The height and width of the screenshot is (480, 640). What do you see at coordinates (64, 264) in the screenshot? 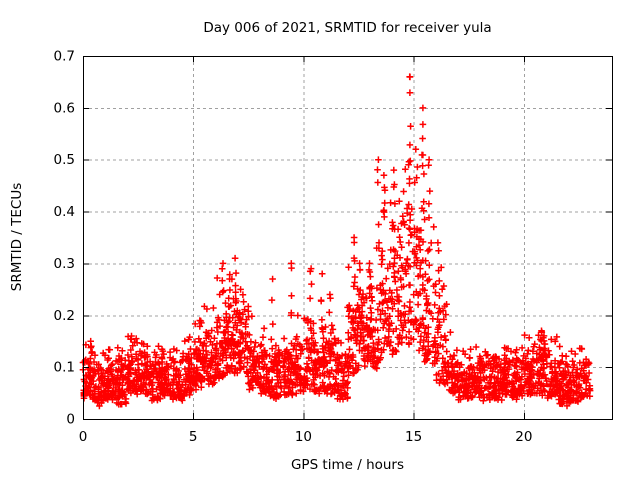
I see `y-tick-label: 0.3` at bounding box center [64, 264].